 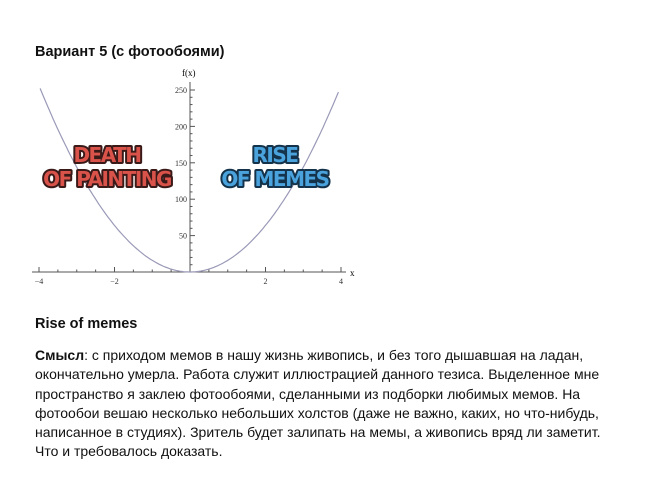 What do you see at coordinates (114, 281) in the screenshot?
I see `x-tick-label: −2` at bounding box center [114, 281].